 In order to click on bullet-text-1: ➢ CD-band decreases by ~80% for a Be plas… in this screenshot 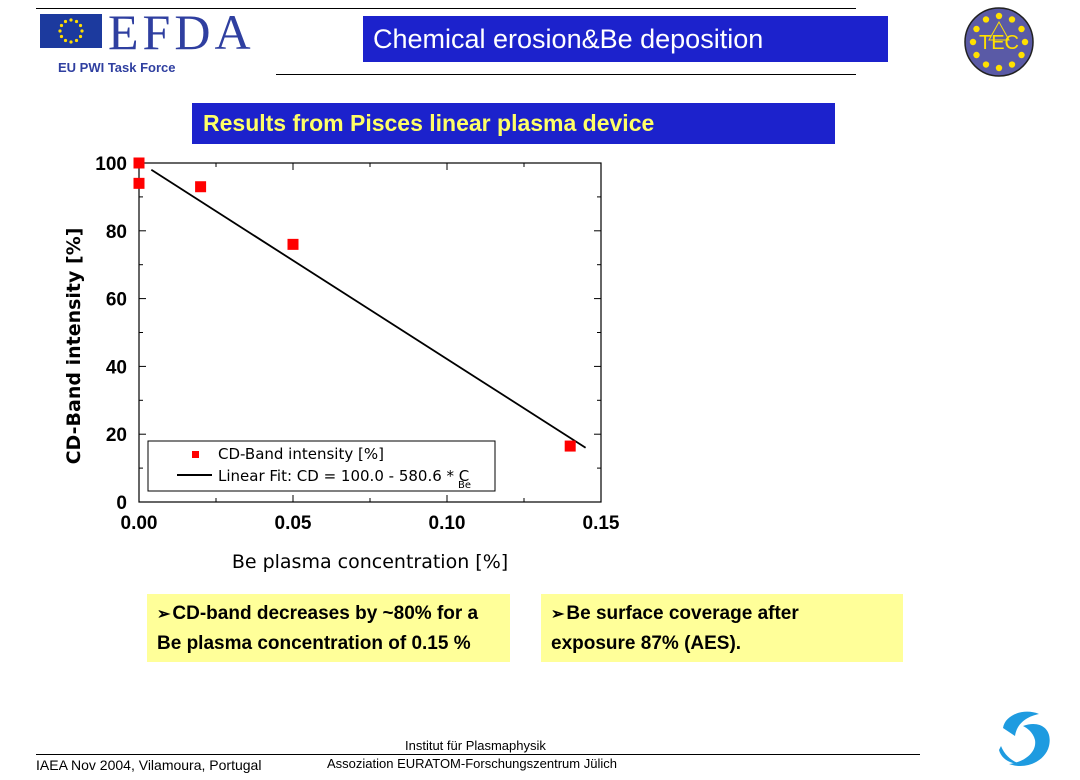, I will do `click(318, 628)`.